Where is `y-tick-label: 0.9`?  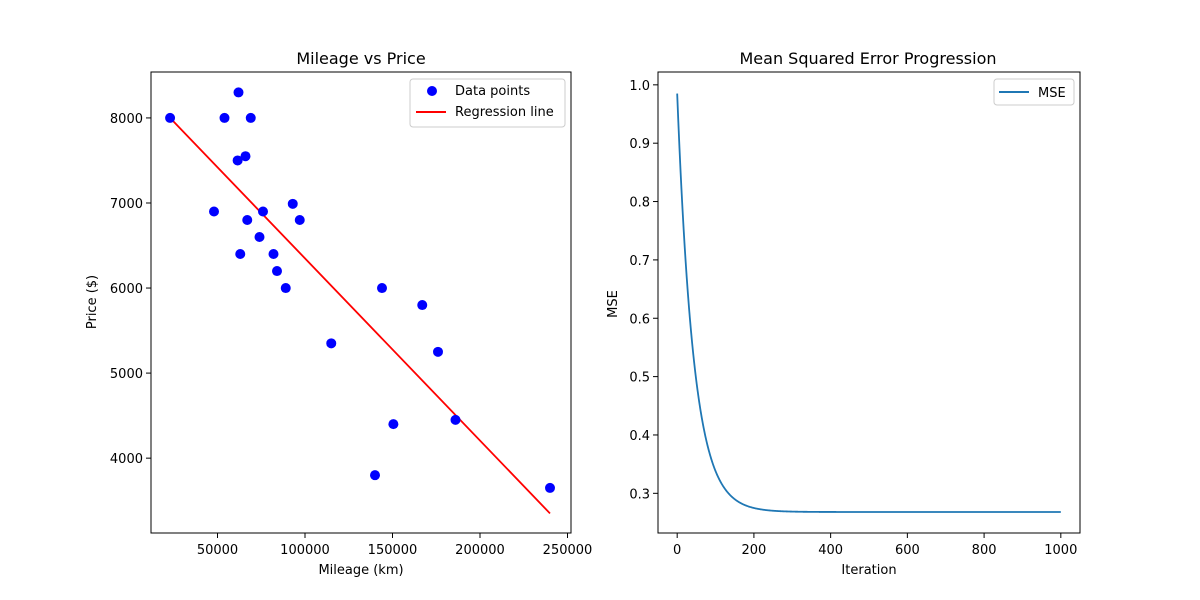
y-tick-label: 0.9 is located at coordinates (639, 144).